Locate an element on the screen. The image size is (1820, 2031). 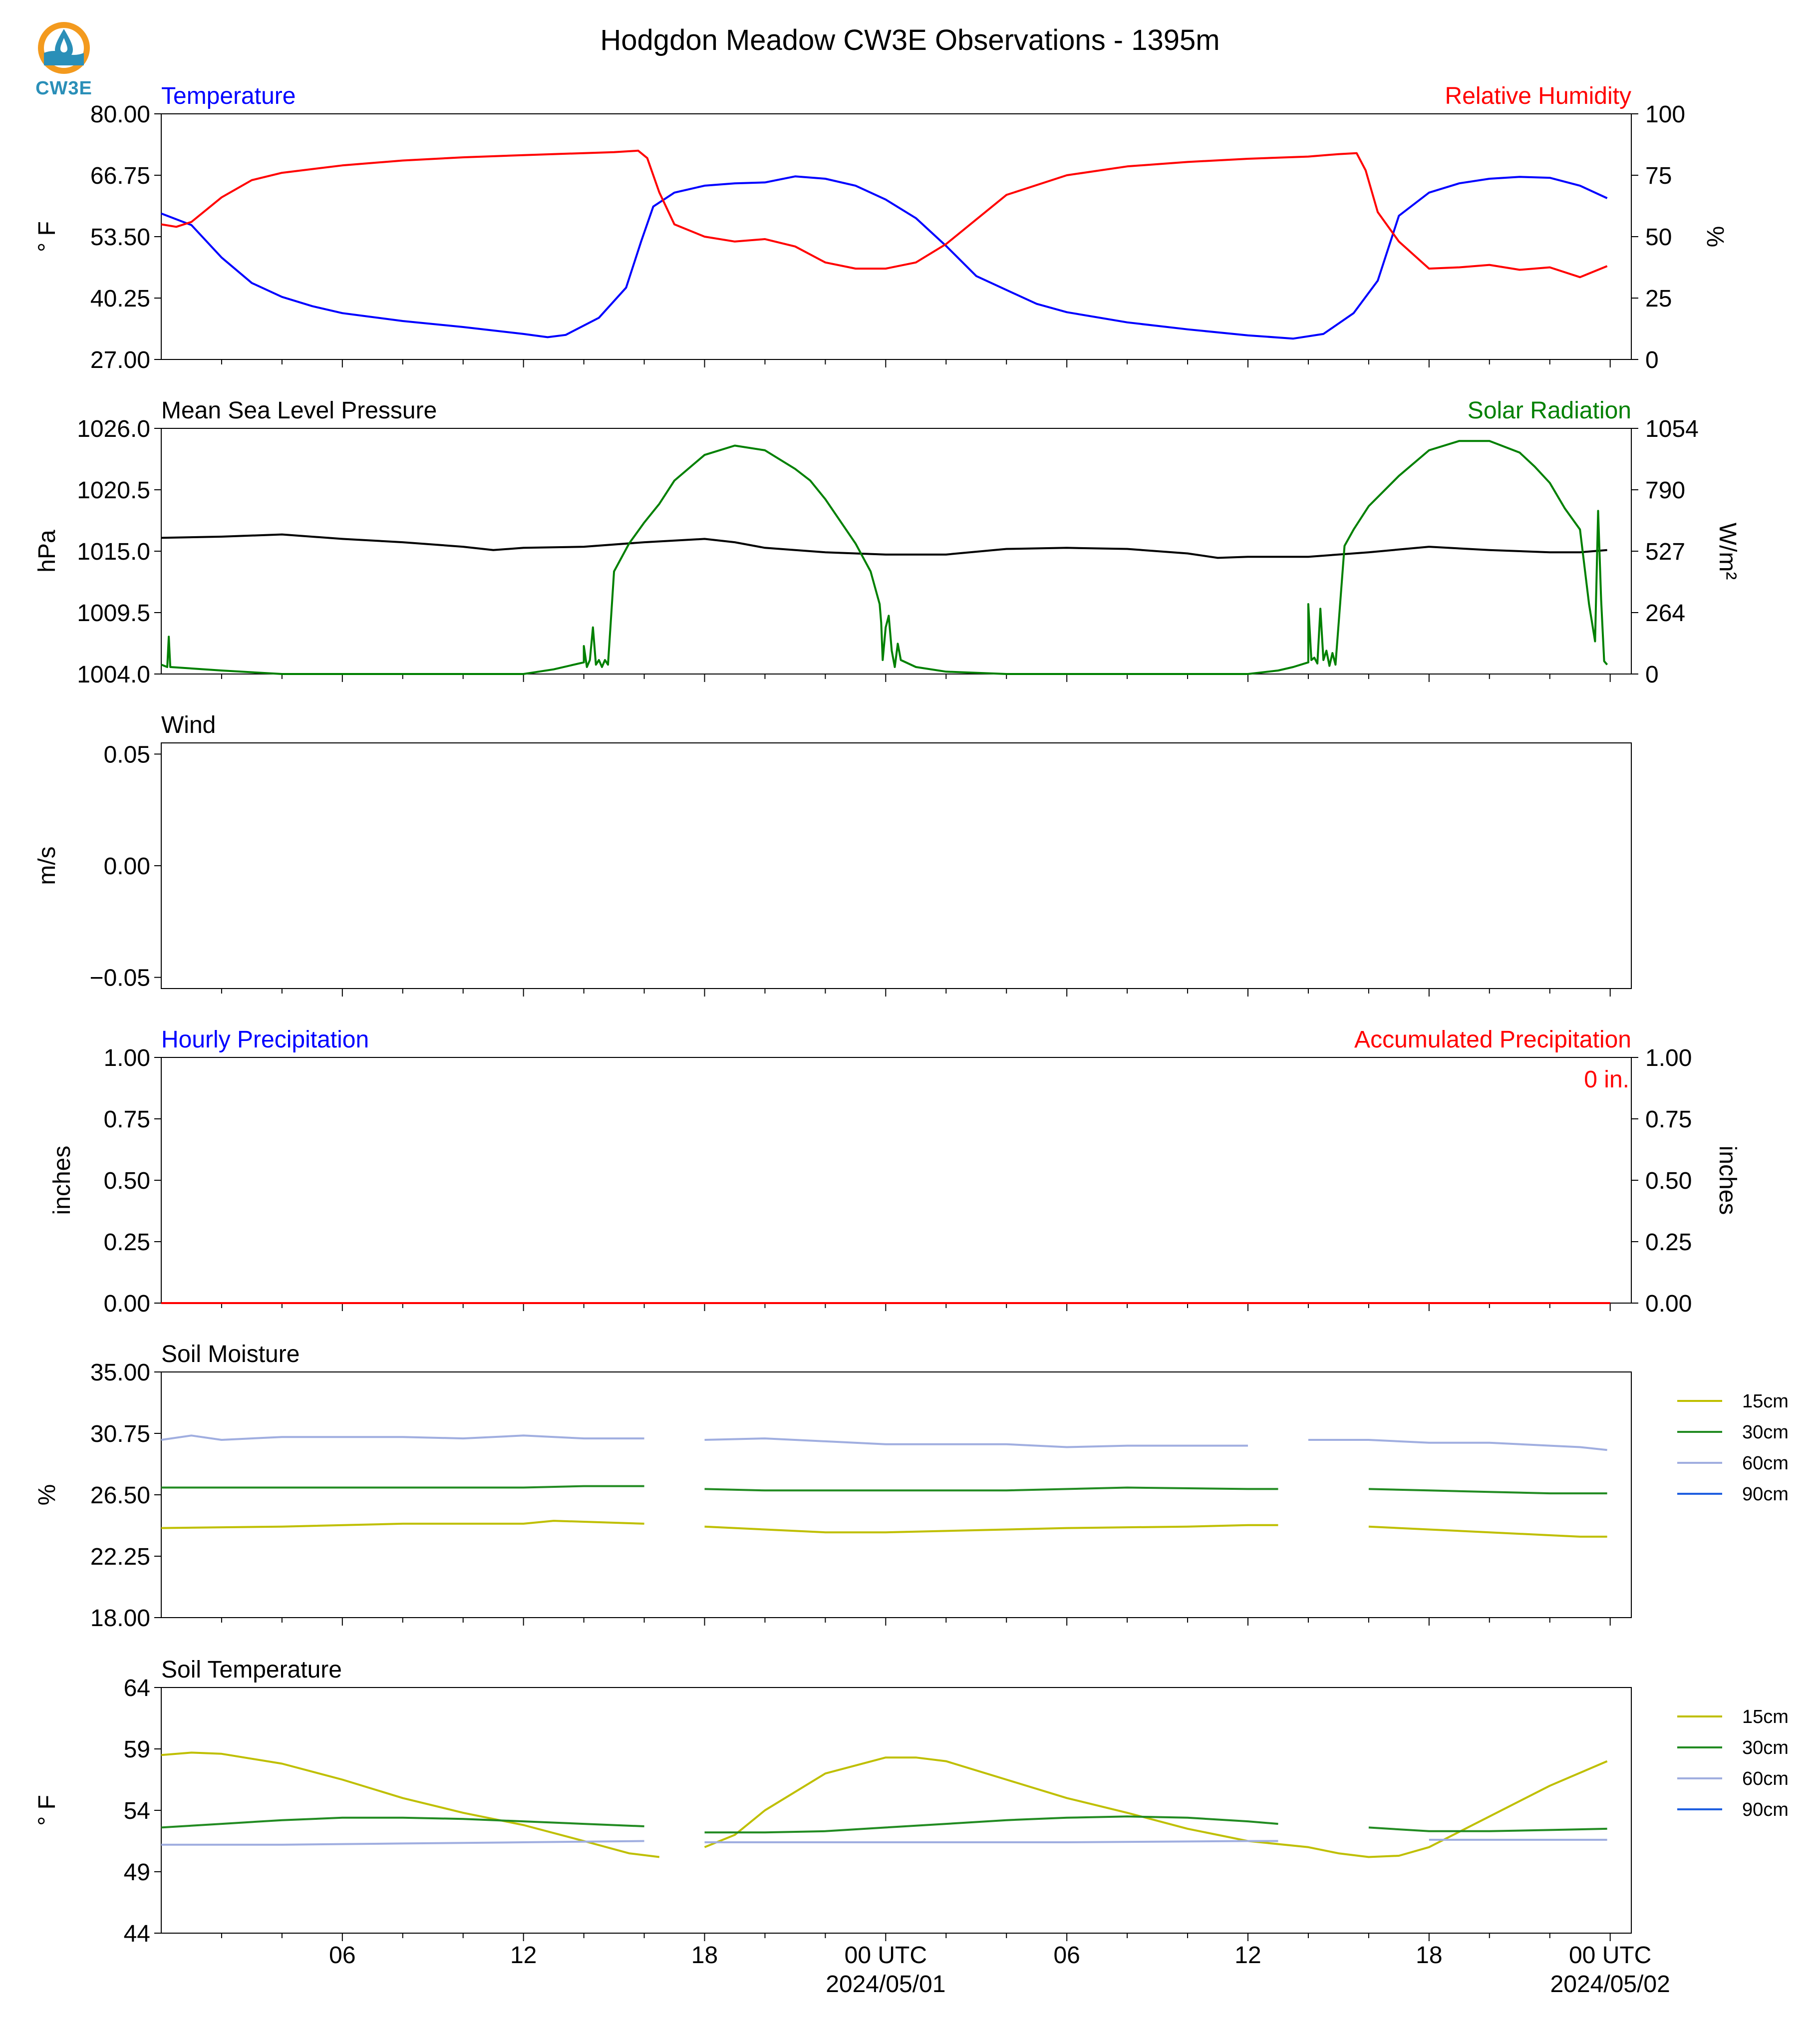
x-date-label: 2024/05/02 is located at coordinates (1610, 1985).